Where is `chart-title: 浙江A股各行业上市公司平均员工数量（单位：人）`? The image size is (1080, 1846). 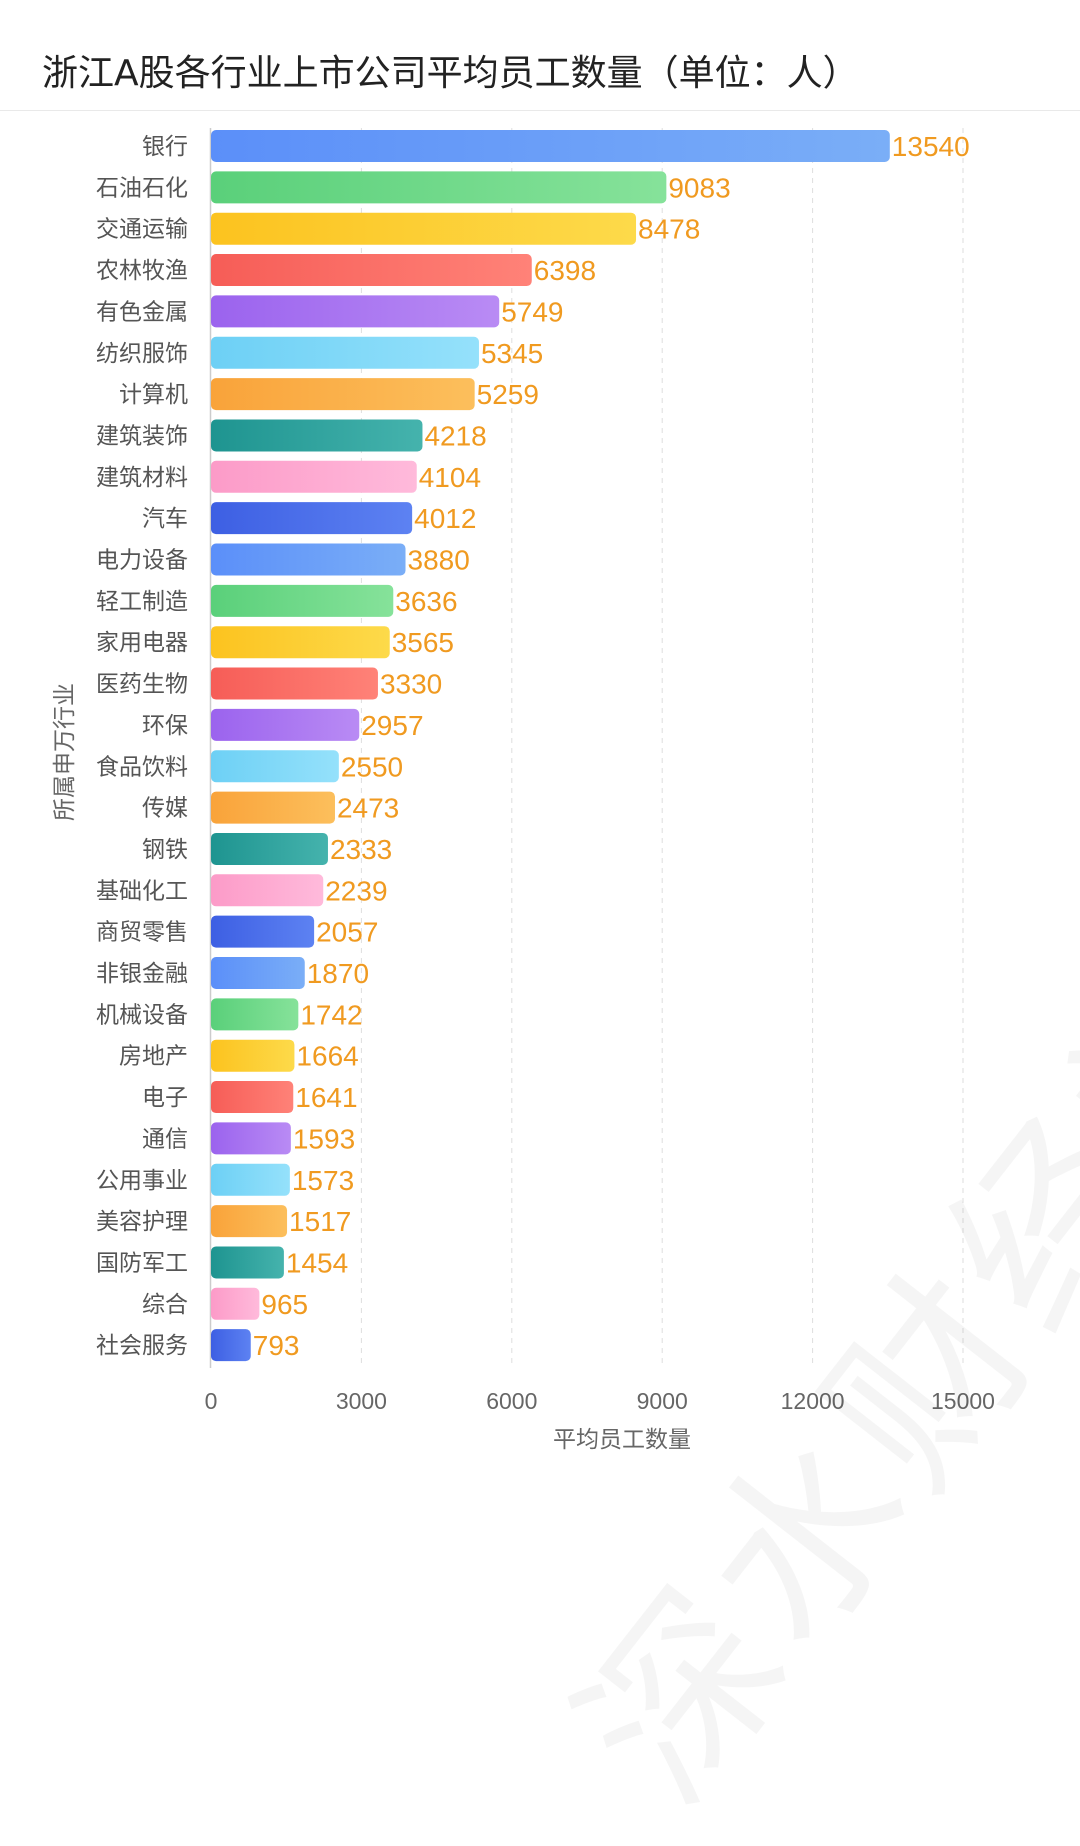 chart-title: 浙江A股各行业上市公司平均员工数量（单位：人） is located at coordinates (450, 73).